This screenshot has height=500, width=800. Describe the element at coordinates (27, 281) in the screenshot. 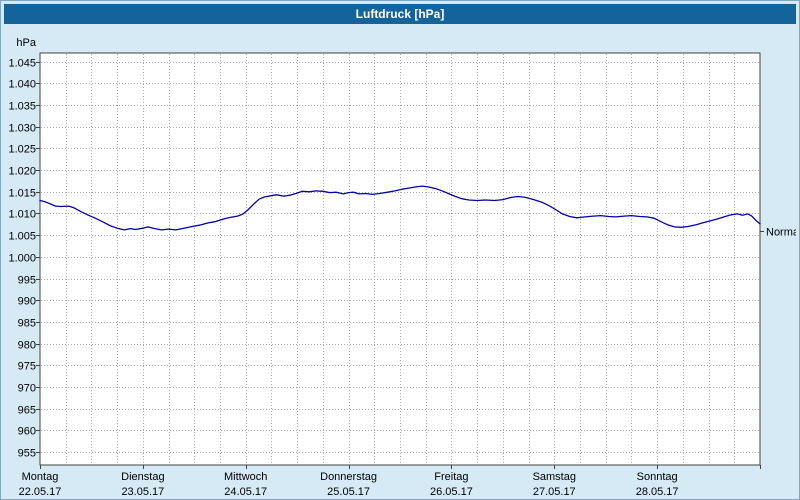

I see `y-tick-label: 995` at that location.